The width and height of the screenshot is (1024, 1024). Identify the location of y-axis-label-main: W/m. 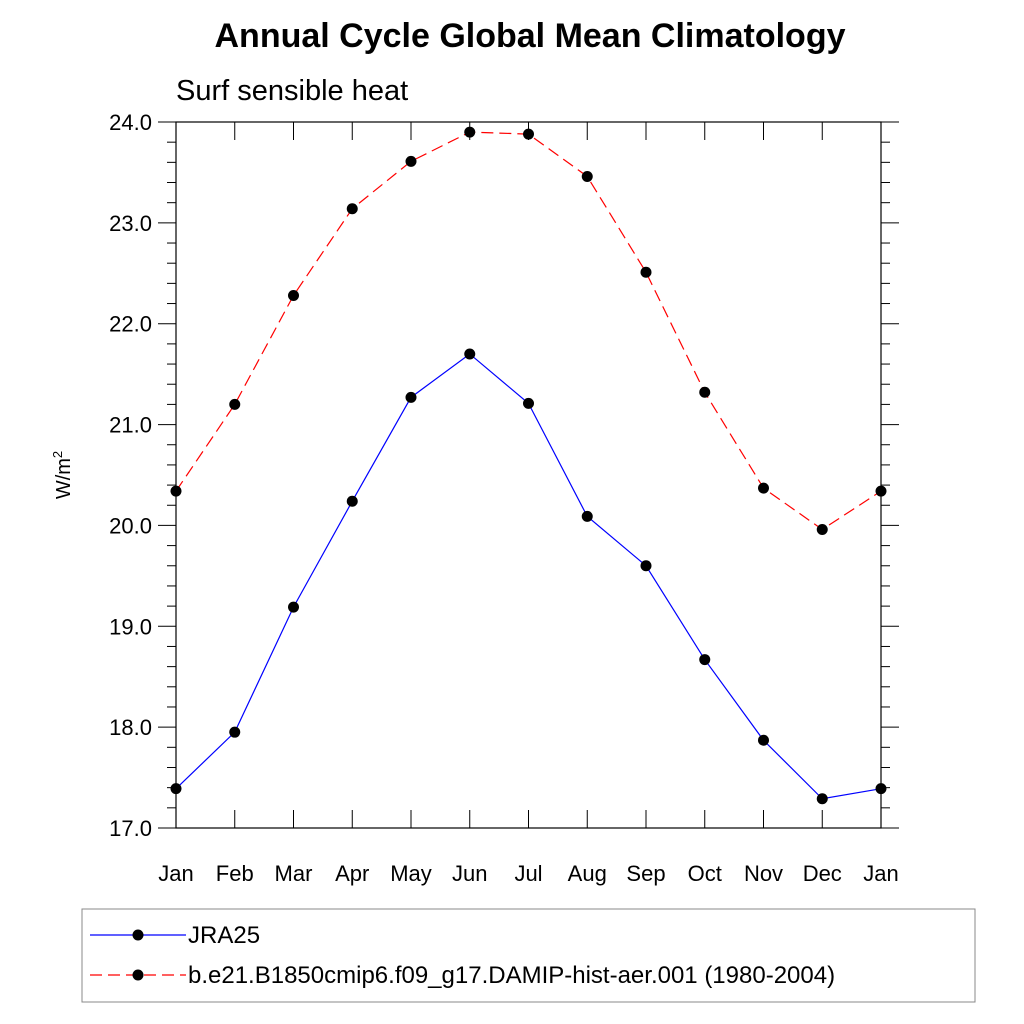
(64, 478).